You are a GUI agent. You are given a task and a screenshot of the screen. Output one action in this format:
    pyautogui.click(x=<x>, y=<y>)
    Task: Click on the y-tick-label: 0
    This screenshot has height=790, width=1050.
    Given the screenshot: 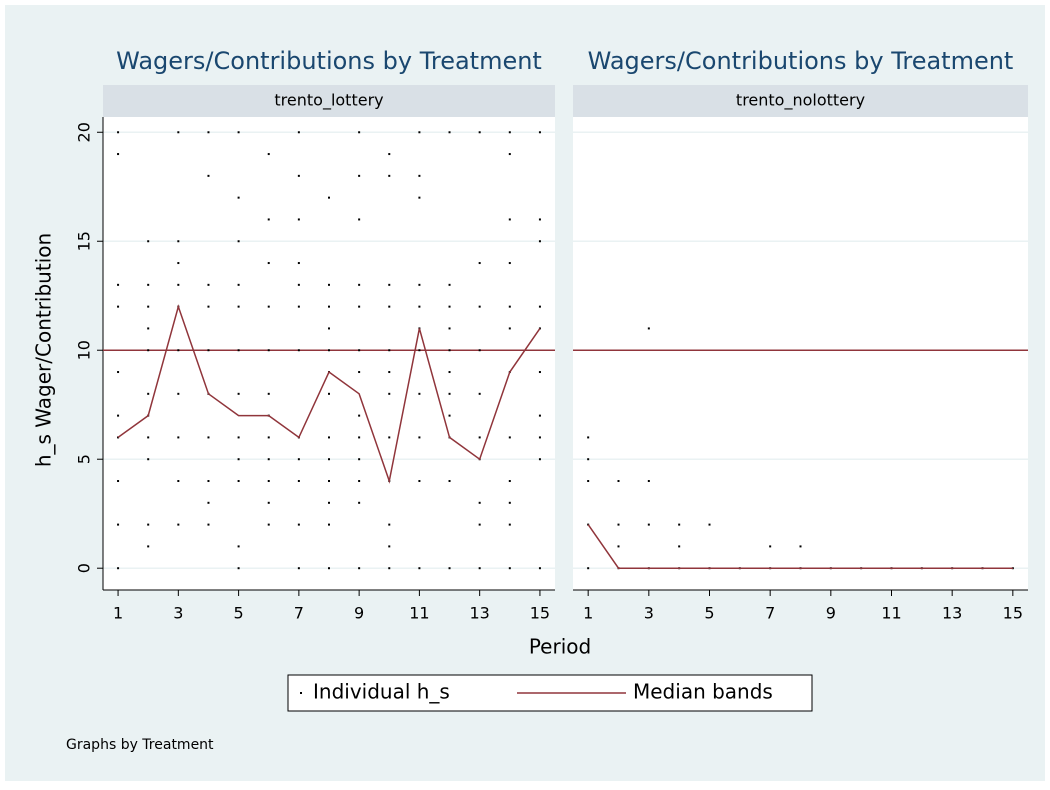 What is the action you would take?
    pyautogui.click(x=84, y=568)
    